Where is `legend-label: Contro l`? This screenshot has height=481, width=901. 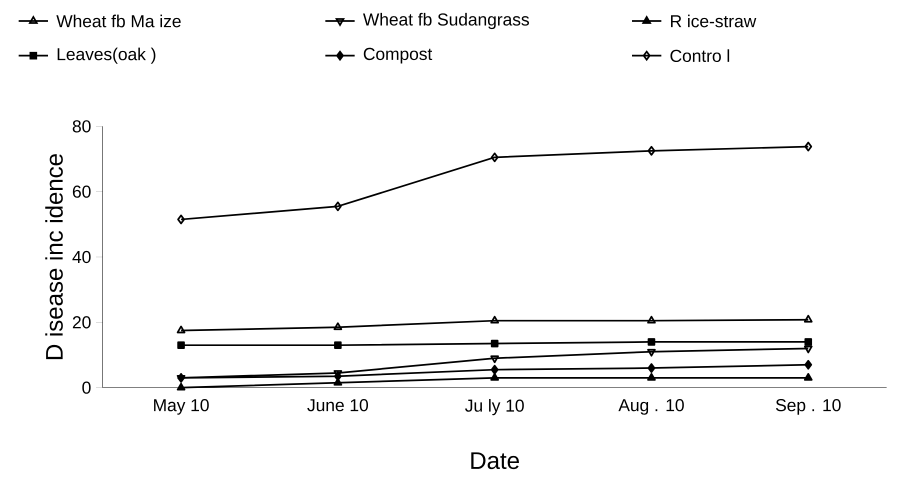
legend-label: Contro l is located at coordinates (700, 55).